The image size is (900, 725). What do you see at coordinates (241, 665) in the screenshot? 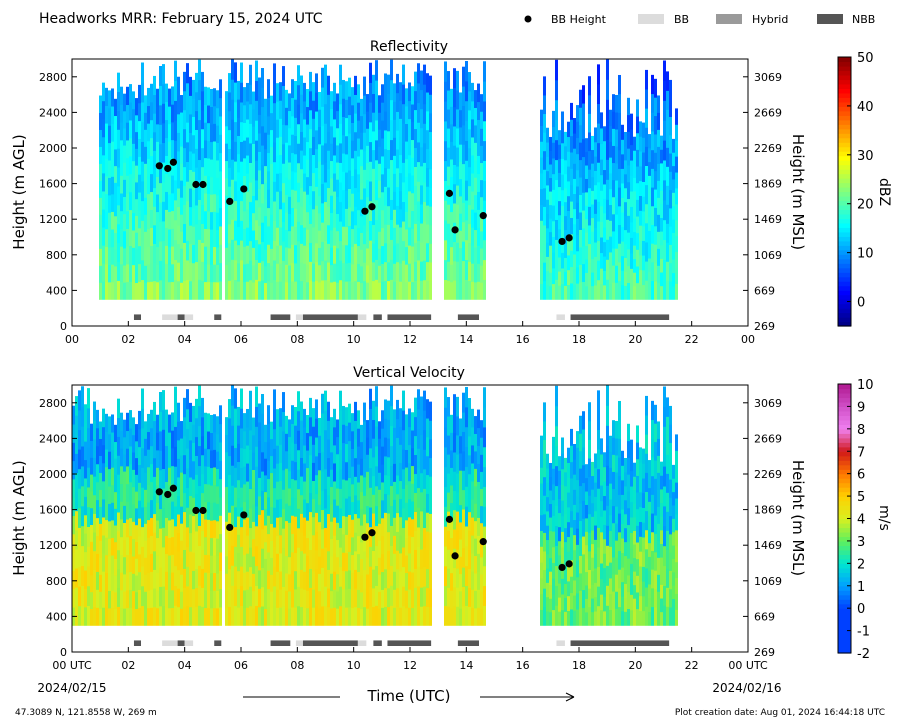
I see `x-tick-label: 06` at bounding box center [241, 665].